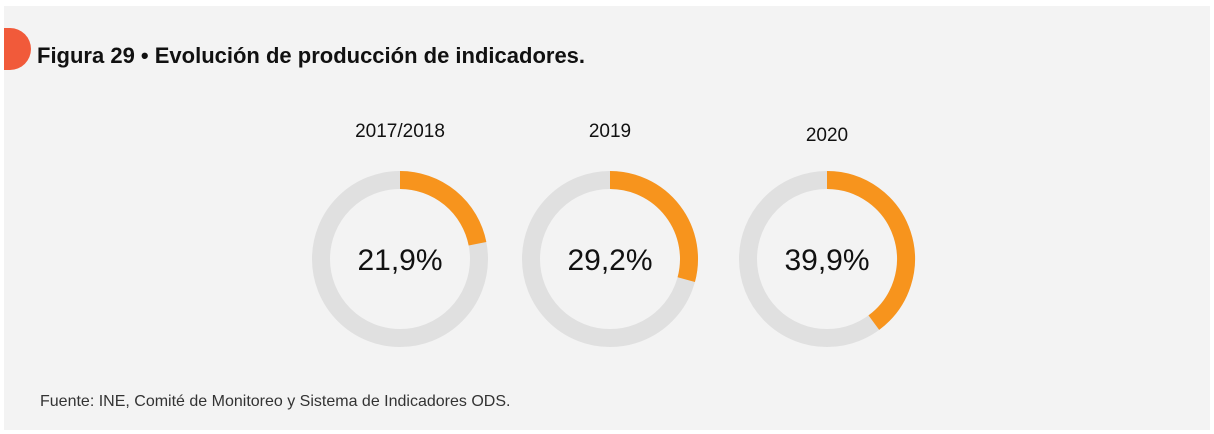 This screenshot has height=434, width=1214. I want to click on donut-value-label: 29,2%, so click(609, 260).